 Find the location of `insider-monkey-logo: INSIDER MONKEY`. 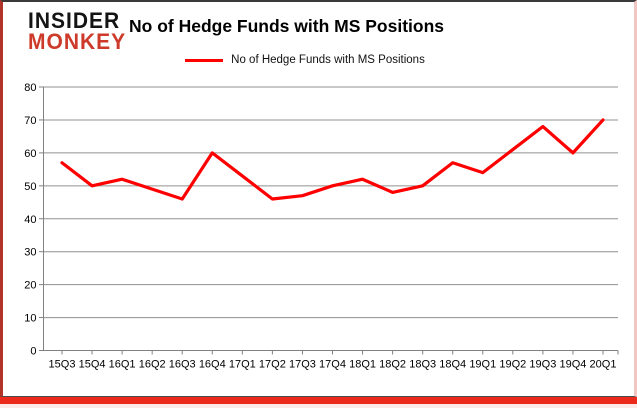

insider-monkey-logo: INSIDER MONKEY is located at coordinates (77, 31).